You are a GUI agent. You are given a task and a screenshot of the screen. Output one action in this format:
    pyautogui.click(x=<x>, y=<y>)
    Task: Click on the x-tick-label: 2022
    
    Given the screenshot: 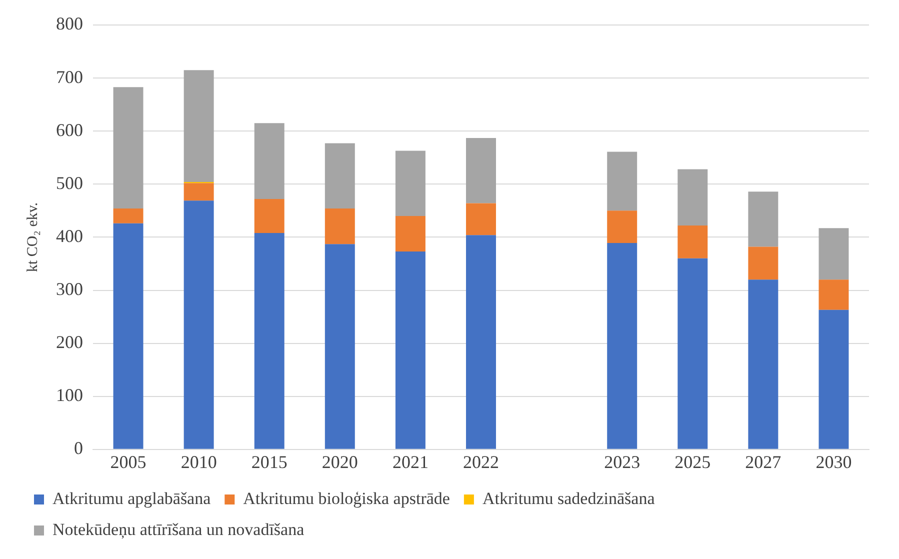 What is the action you would take?
    pyautogui.click(x=481, y=462)
    